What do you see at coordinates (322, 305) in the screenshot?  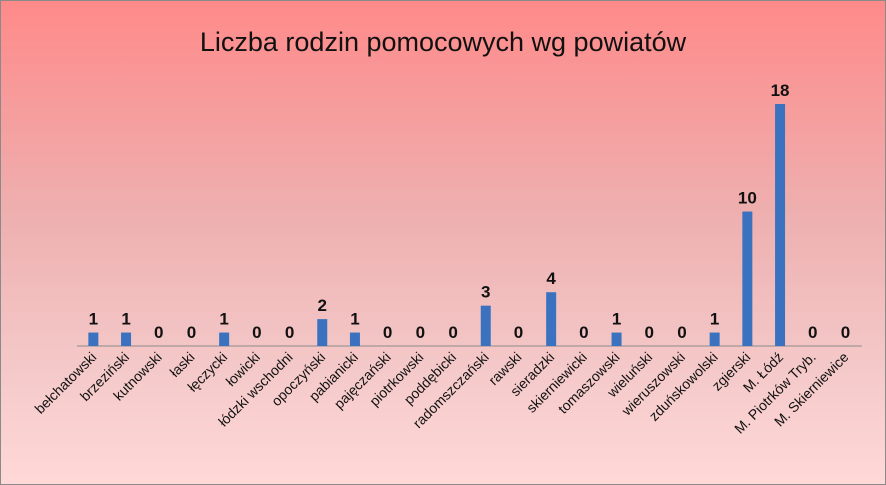 I see `data-label: 2` at bounding box center [322, 305].